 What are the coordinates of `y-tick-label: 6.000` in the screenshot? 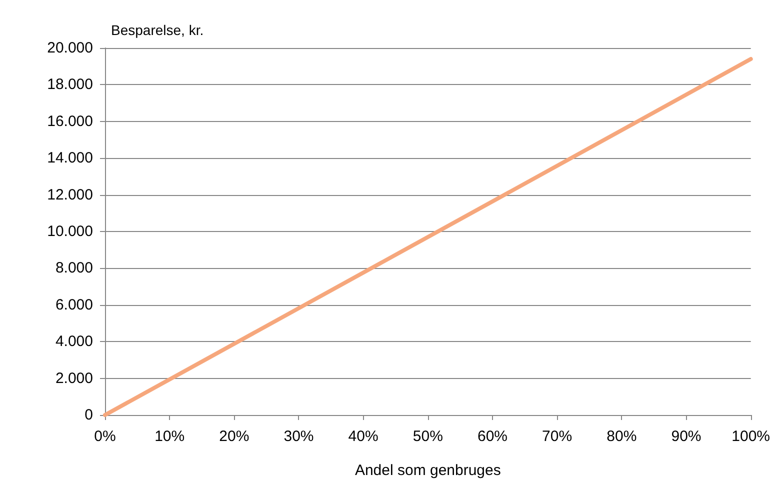 It's located at (74, 305).